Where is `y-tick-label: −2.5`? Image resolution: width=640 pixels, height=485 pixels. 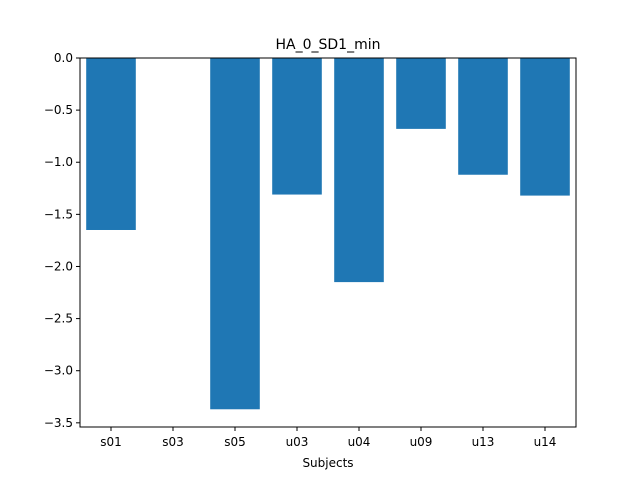
y-tick-label: −2.5 is located at coordinates (58, 319).